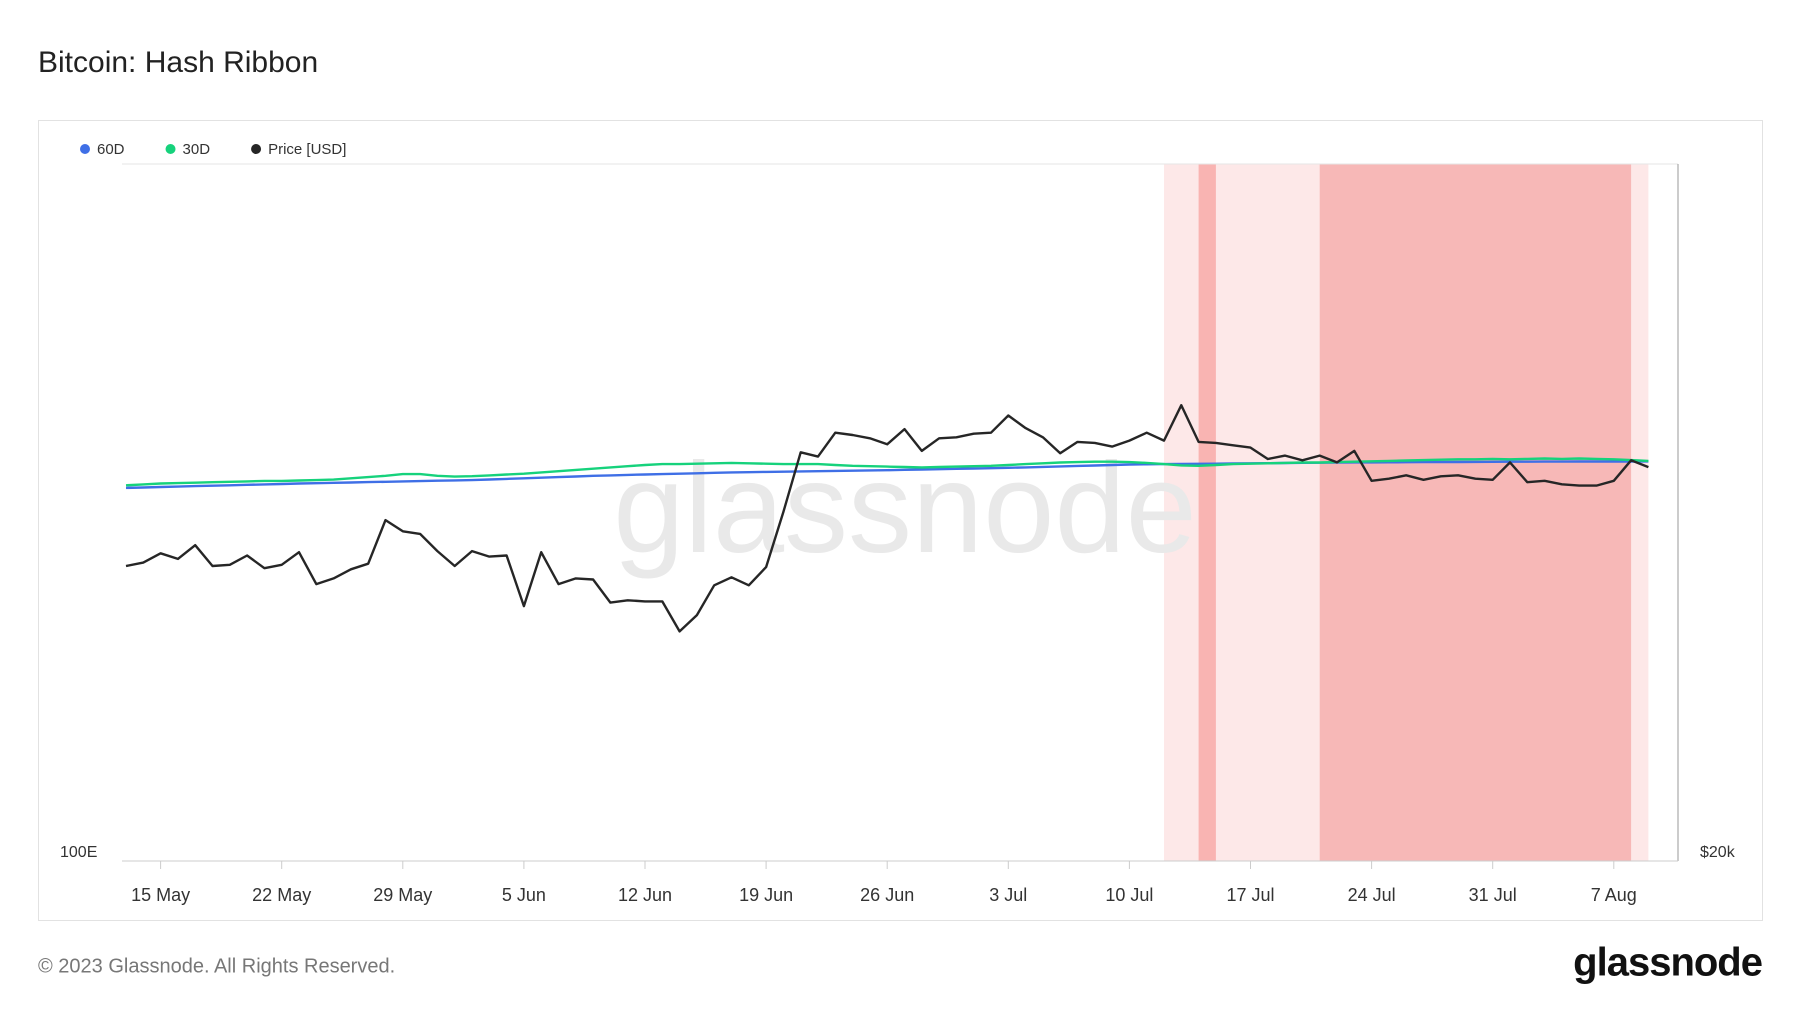  Describe the element at coordinates (111, 149) in the screenshot. I see `legend-label: 60D` at that location.